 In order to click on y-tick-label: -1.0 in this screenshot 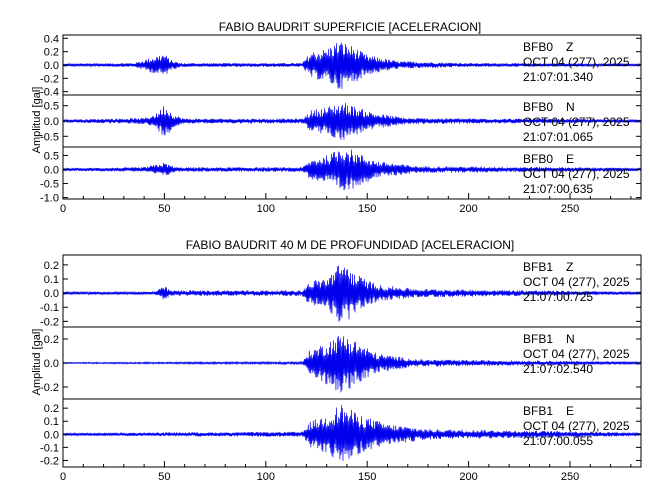, I will do `click(49, 199)`.